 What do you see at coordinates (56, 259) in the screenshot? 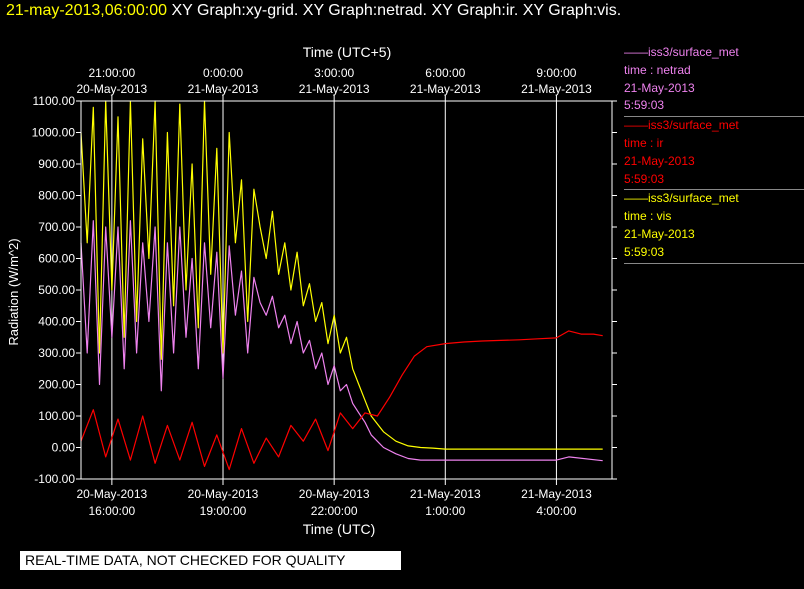
I see `y-tick-label: 600.00` at bounding box center [56, 259].